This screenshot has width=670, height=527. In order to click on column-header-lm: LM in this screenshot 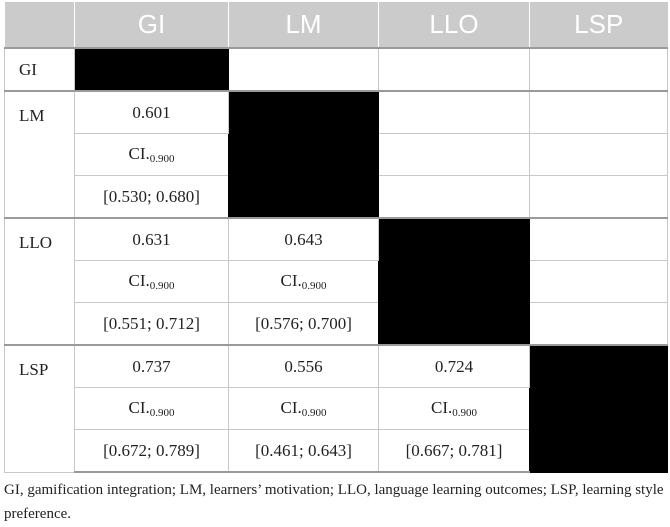, I will do `click(303, 25)`.